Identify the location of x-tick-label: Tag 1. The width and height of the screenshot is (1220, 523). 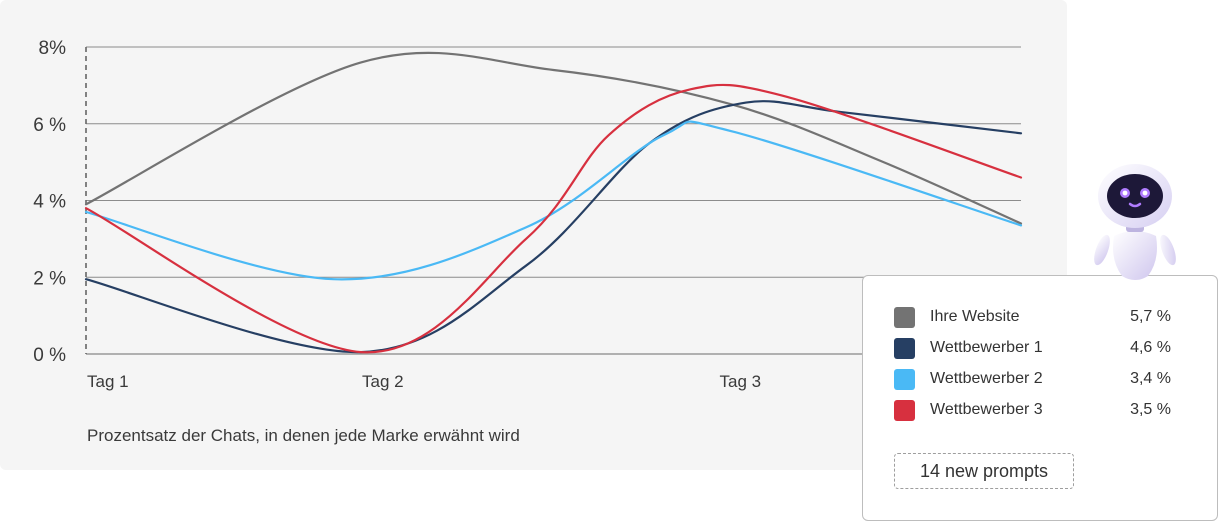
(108, 381).